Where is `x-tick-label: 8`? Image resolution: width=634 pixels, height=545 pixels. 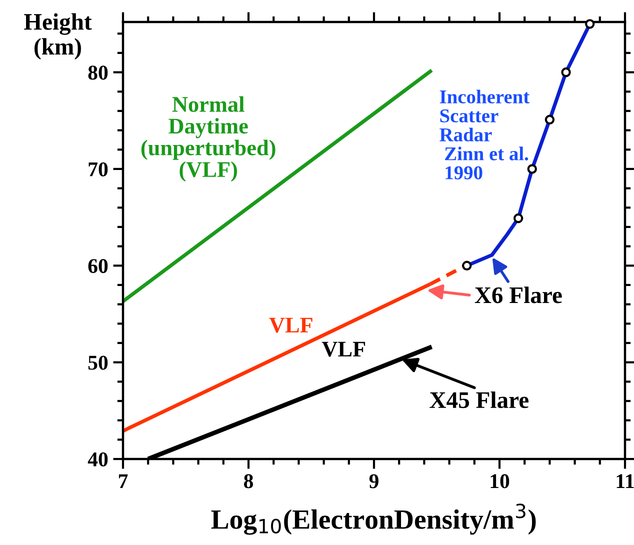 x-tick-label: 8 is located at coordinates (249, 481).